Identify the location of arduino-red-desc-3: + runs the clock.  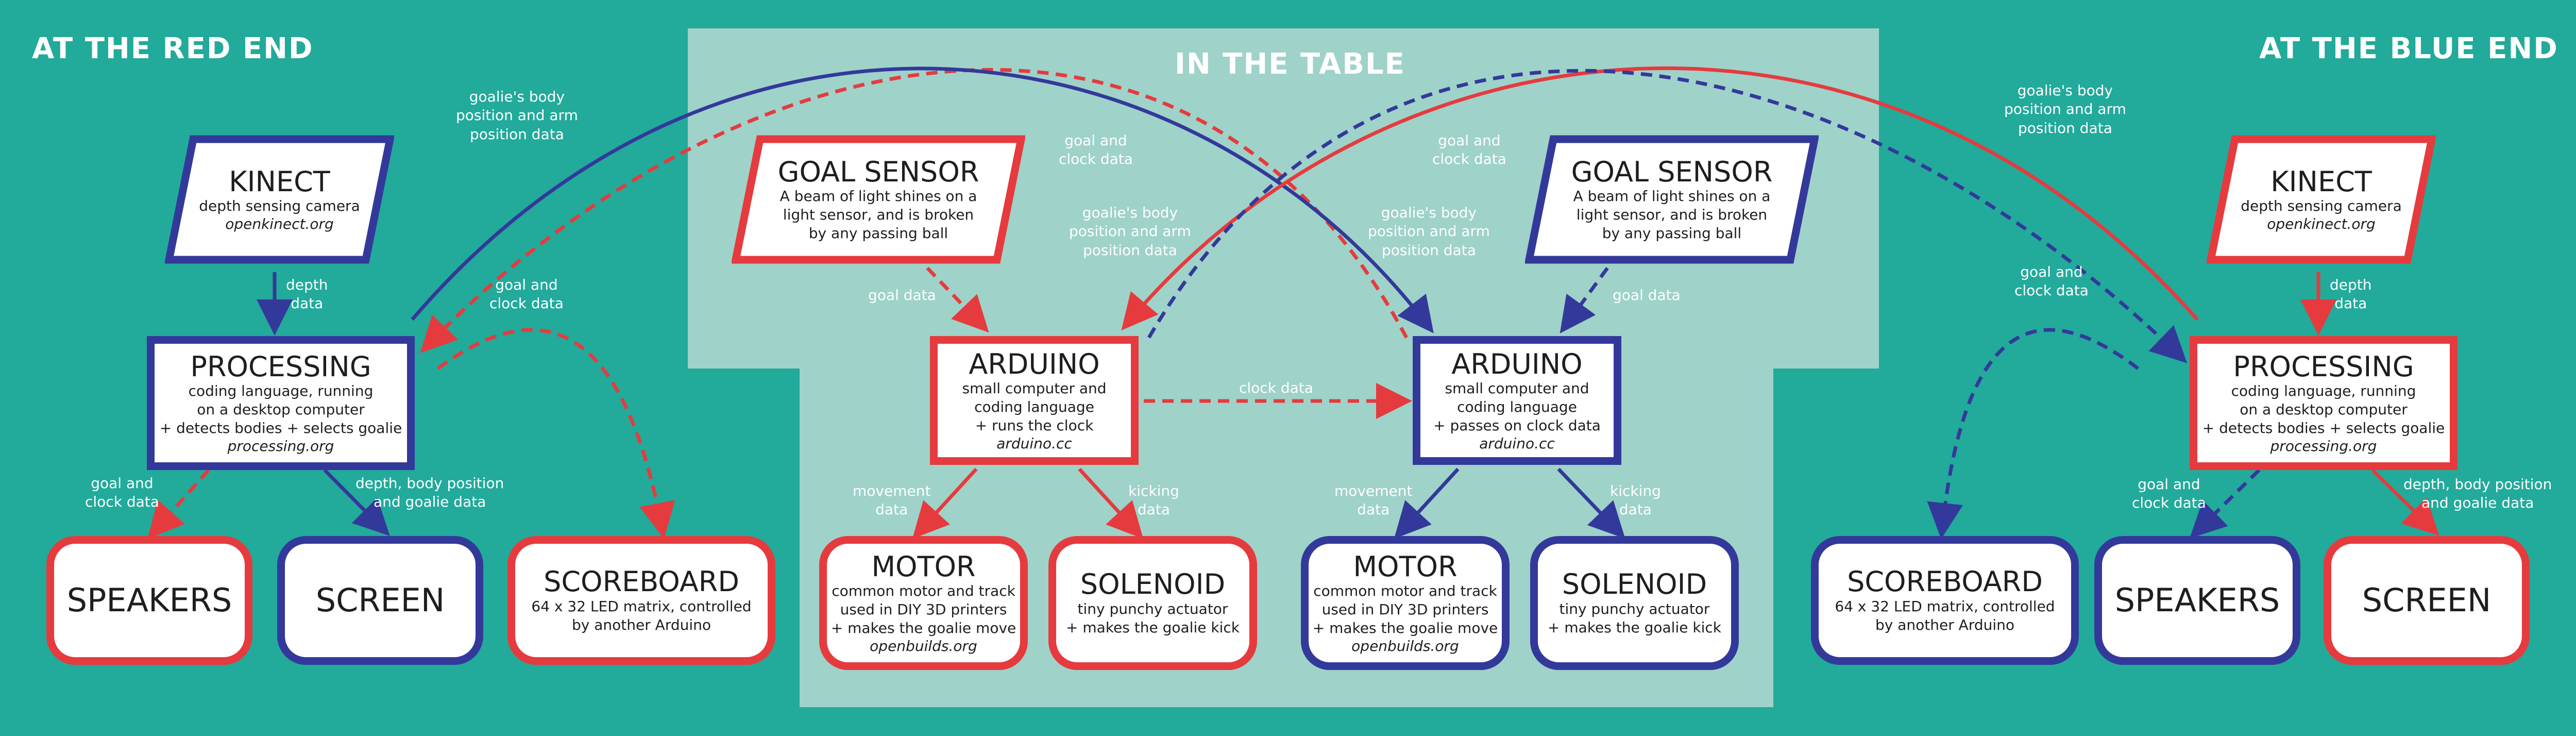
(1034, 425).